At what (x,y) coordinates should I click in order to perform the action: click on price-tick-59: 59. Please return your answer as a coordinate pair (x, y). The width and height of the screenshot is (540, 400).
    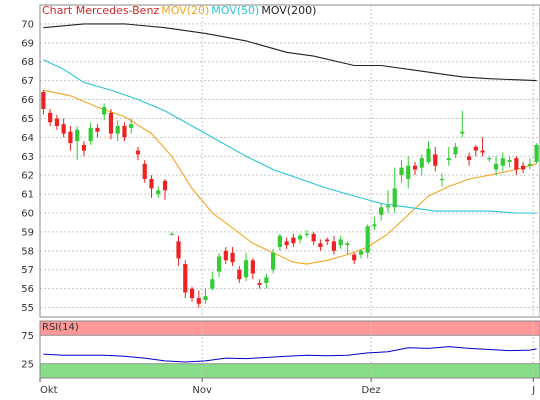
    Looking at the image, I should click on (27, 232).